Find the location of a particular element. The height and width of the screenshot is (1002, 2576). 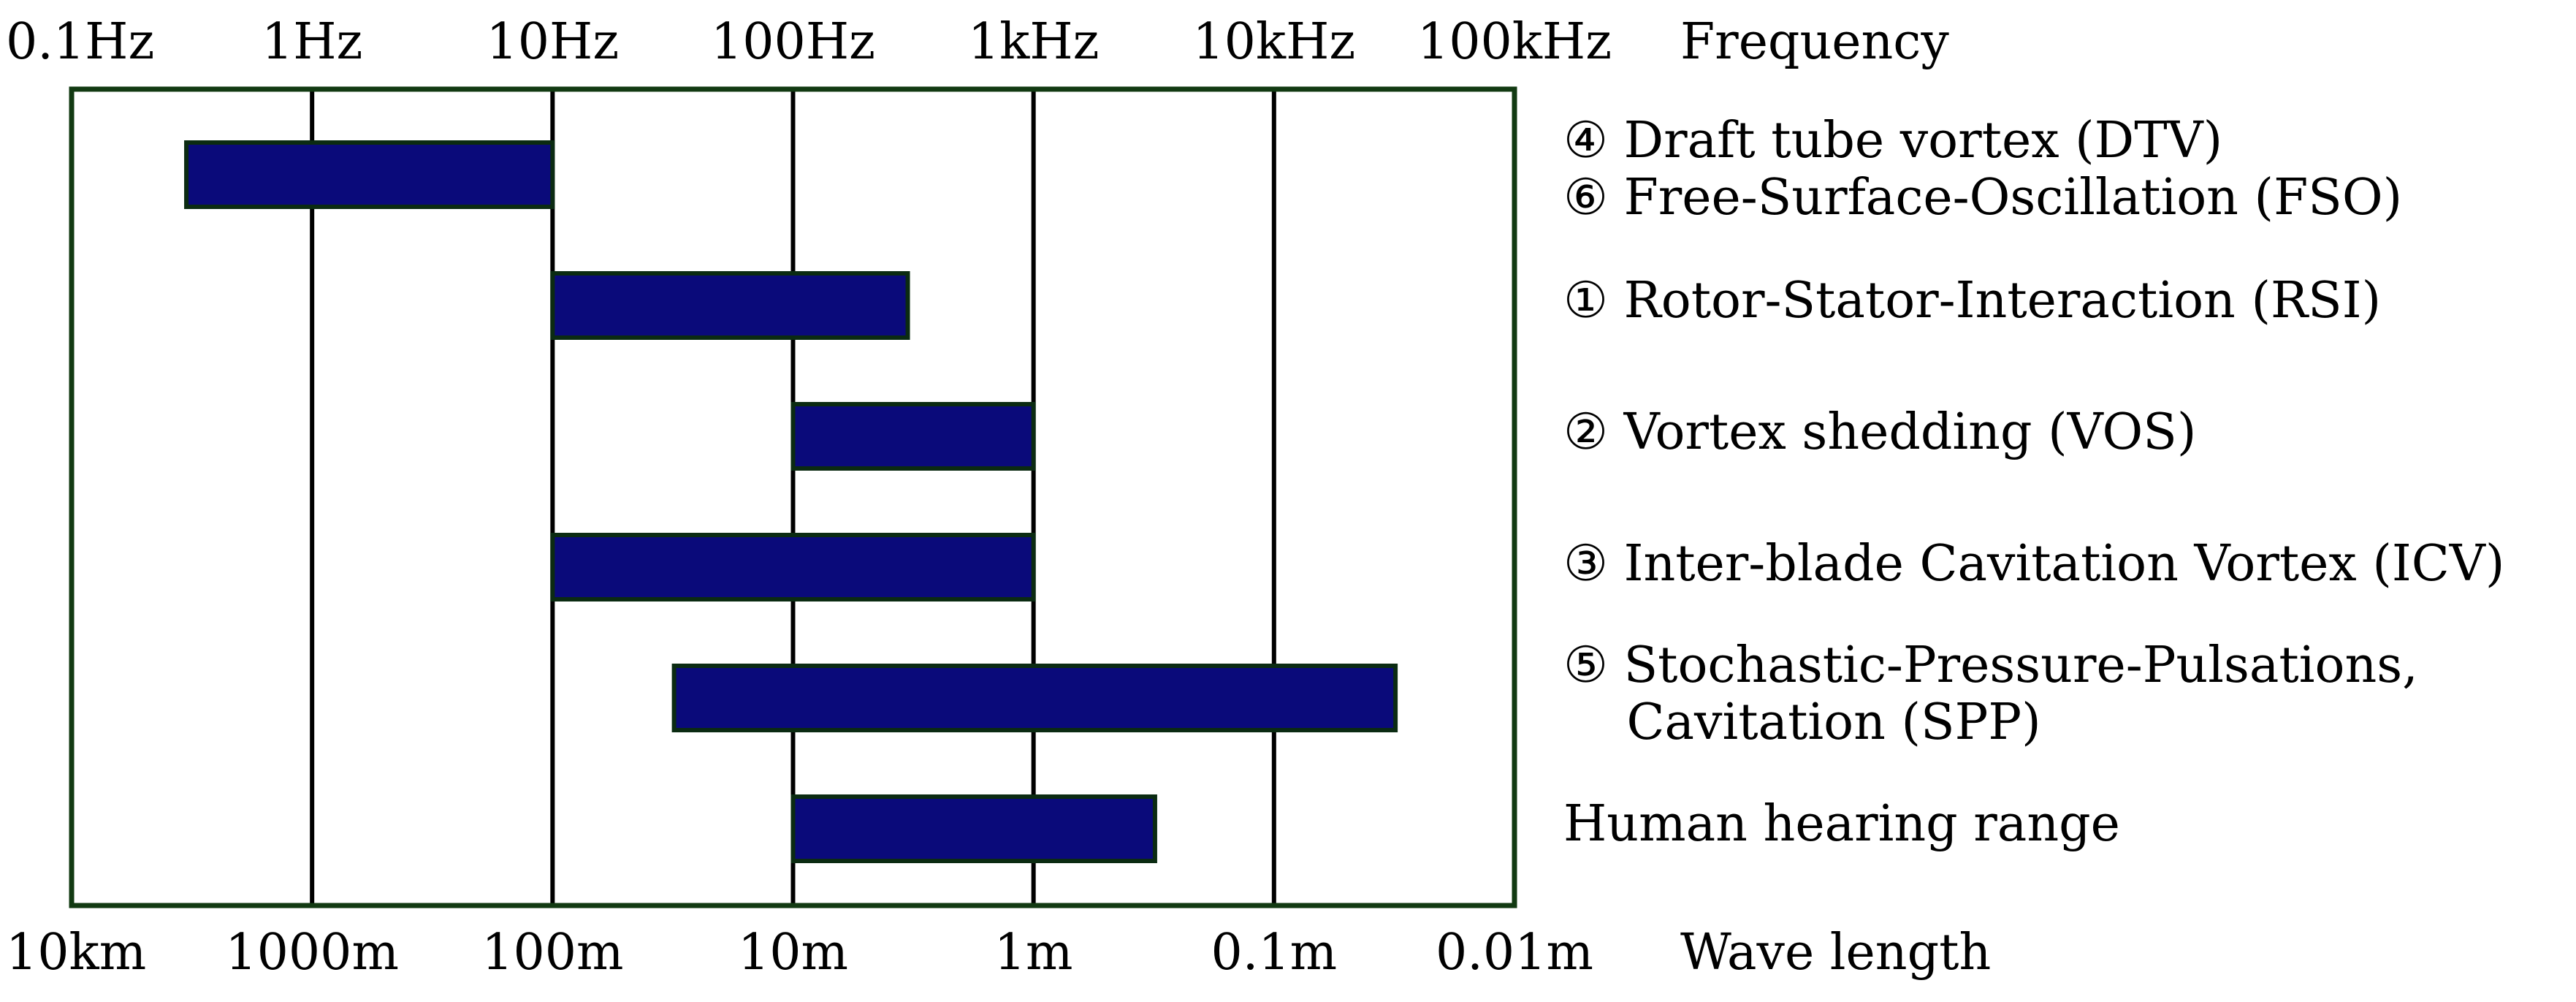

frequency-tick-label: 0.1Hz is located at coordinates (80, 42).